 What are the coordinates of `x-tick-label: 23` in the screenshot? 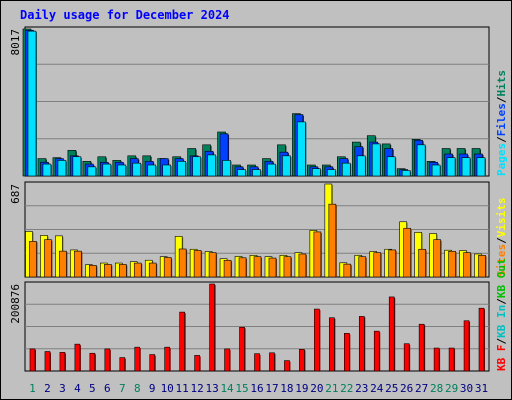 It's located at (361, 388).